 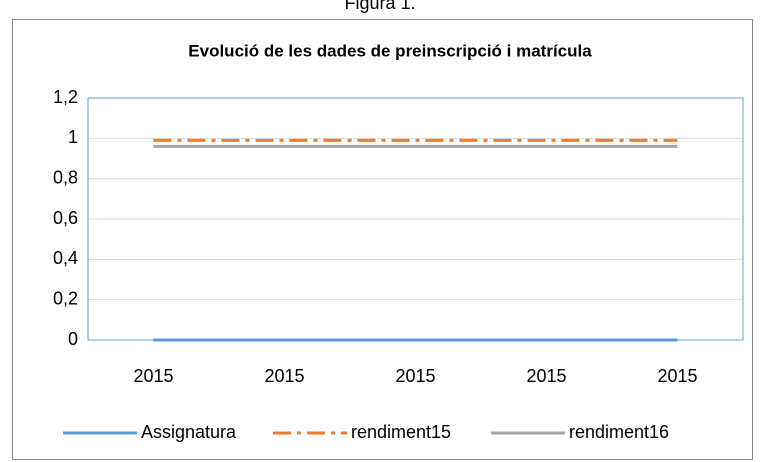 What do you see at coordinates (73, 137) in the screenshot?
I see `y-tick-label: 1` at bounding box center [73, 137].